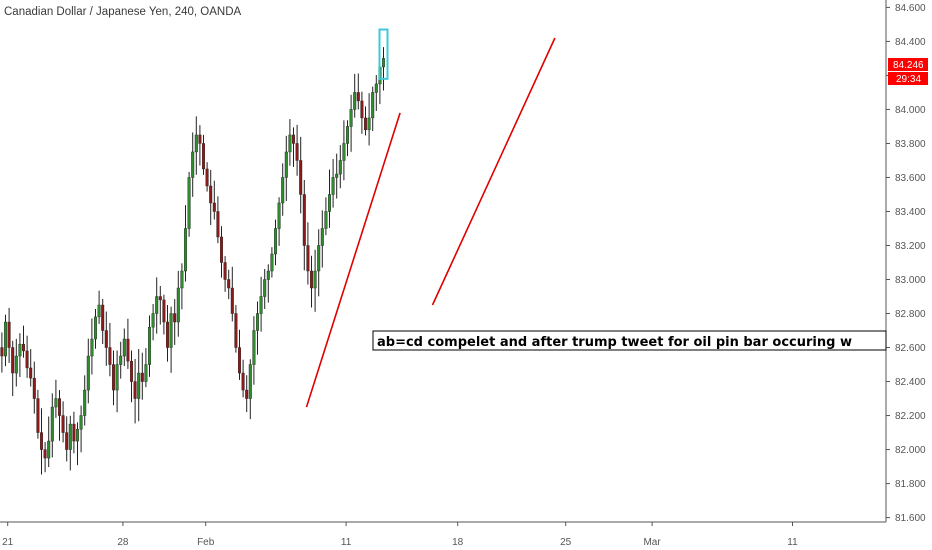 The height and width of the screenshot is (550, 932). Describe the element at coordinates (910, 314) in the screenshot. I see `price-tick-label: 82.800` at that location.